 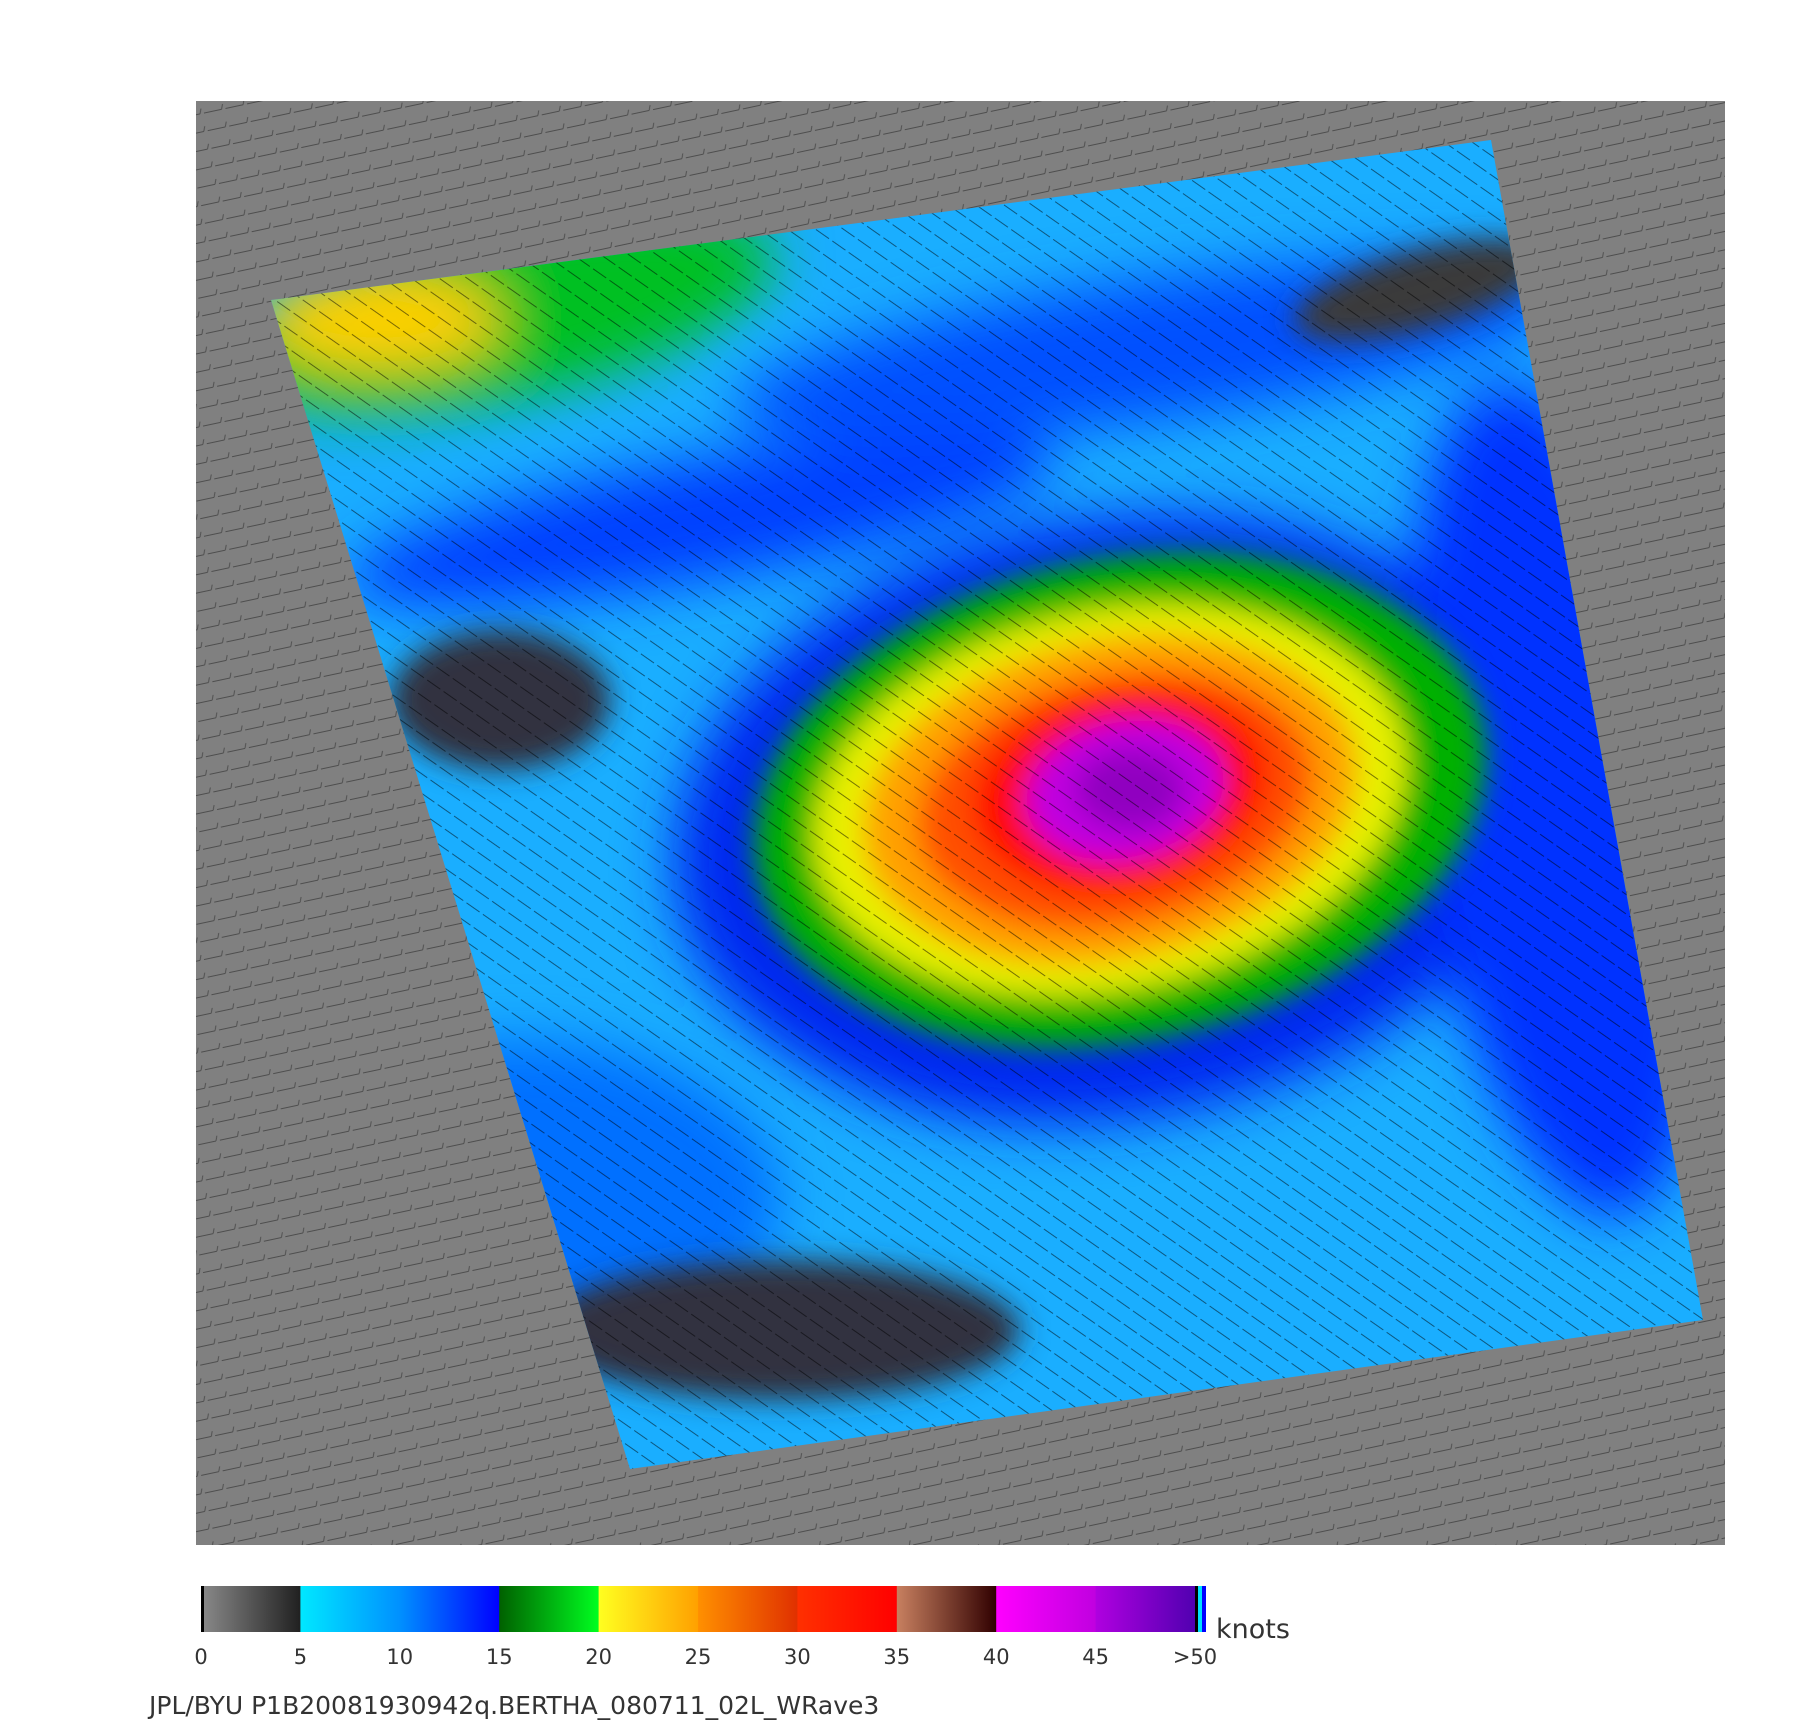 What do you see at coordinates (1195, 1657) in the screenshot?
I see `colorbar-tick-label: >50` at bounding box center [1195, 1657].